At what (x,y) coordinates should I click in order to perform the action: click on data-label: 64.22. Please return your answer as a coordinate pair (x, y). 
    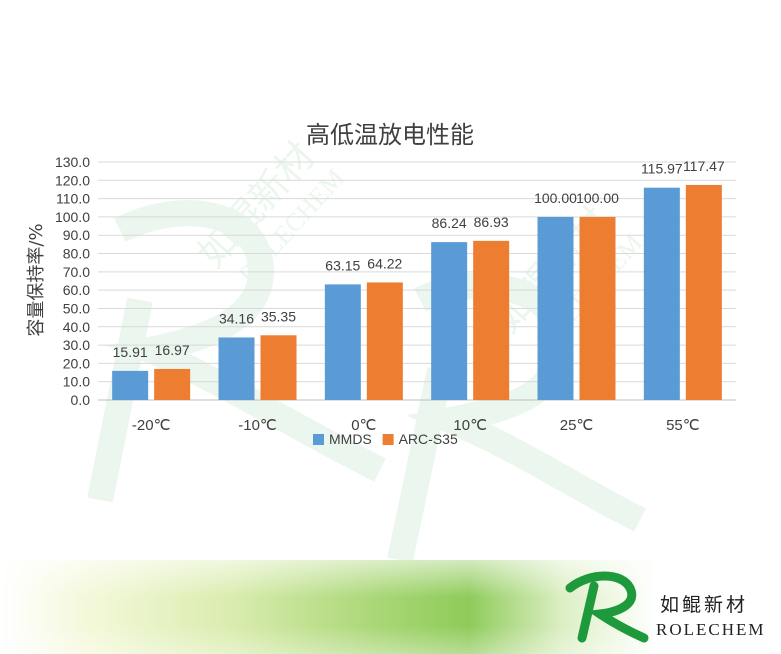
    Looking at the image, I should click on (384, 263).